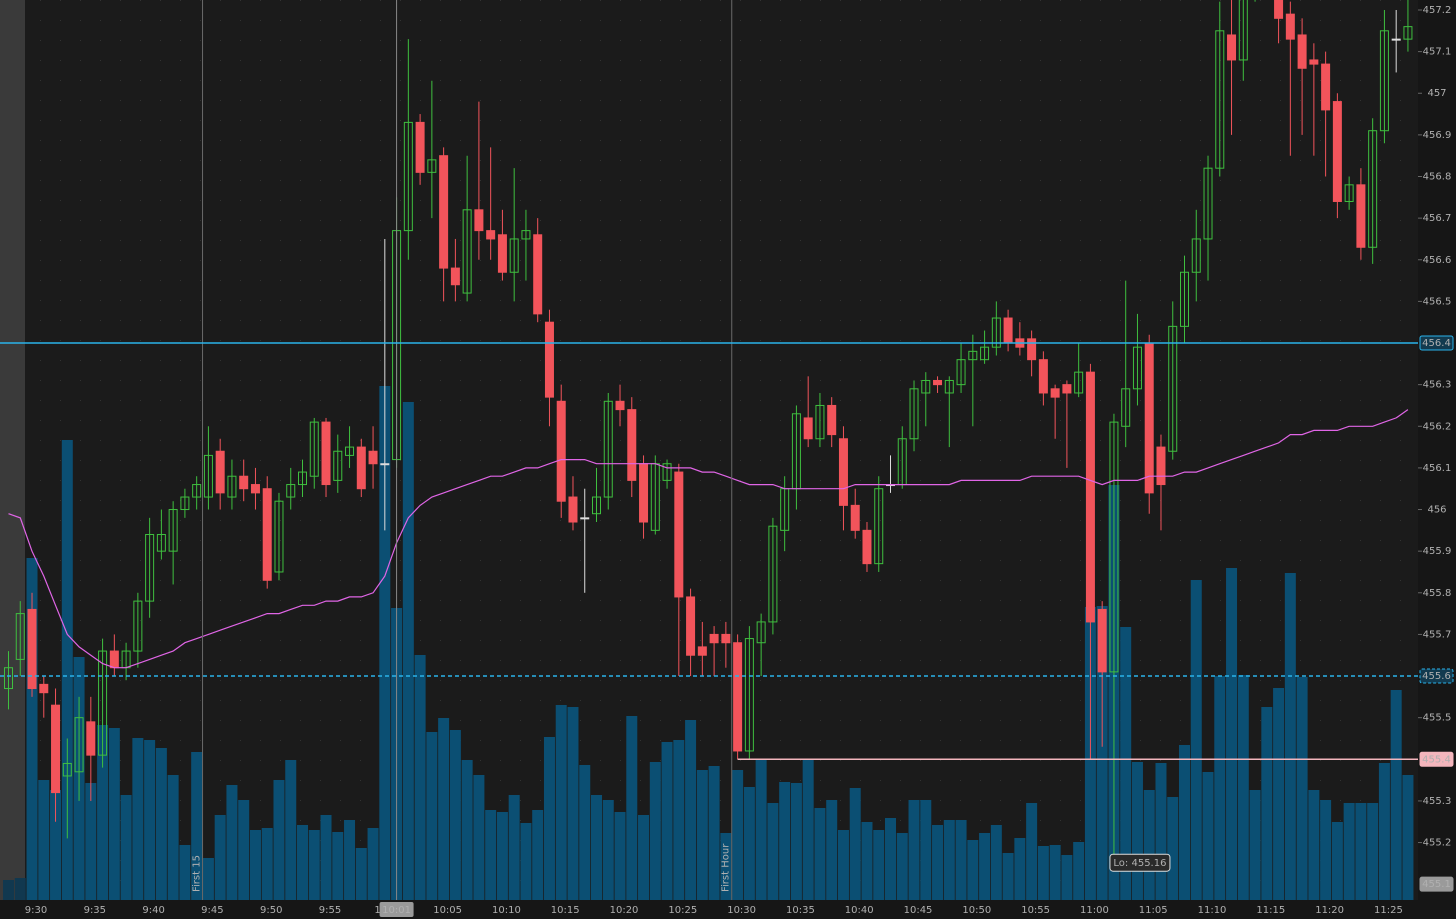 The width and height of the screenshot is (1456, 919). What do you see at coordinates (1388, 910) in the screenshot?
I see `x-tick-label: 11:25` at bounding box center [1388, 910].